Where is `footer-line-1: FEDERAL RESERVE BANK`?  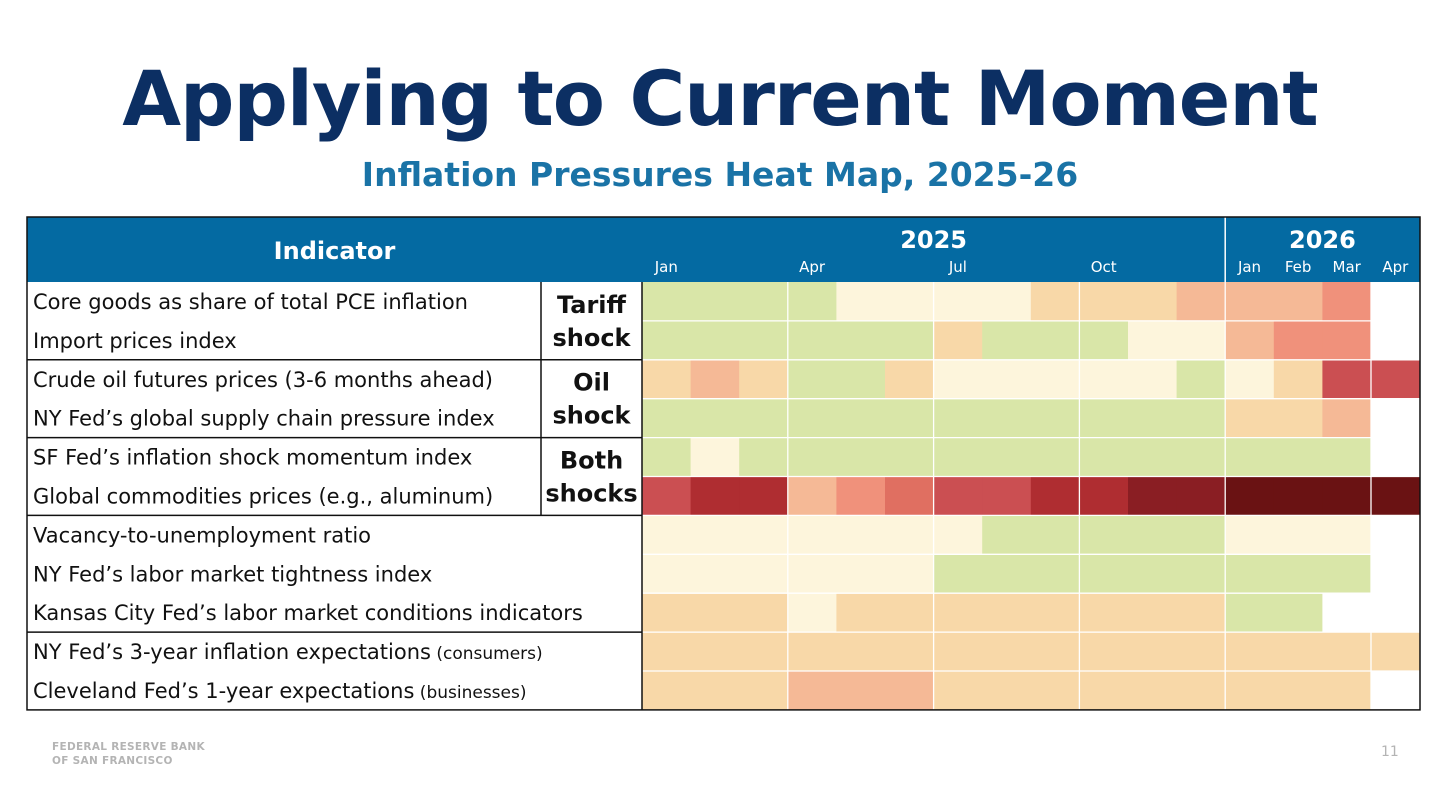 footer-line-1: FEDERAL RESERVE BANK is located at coordinates (128, 747).